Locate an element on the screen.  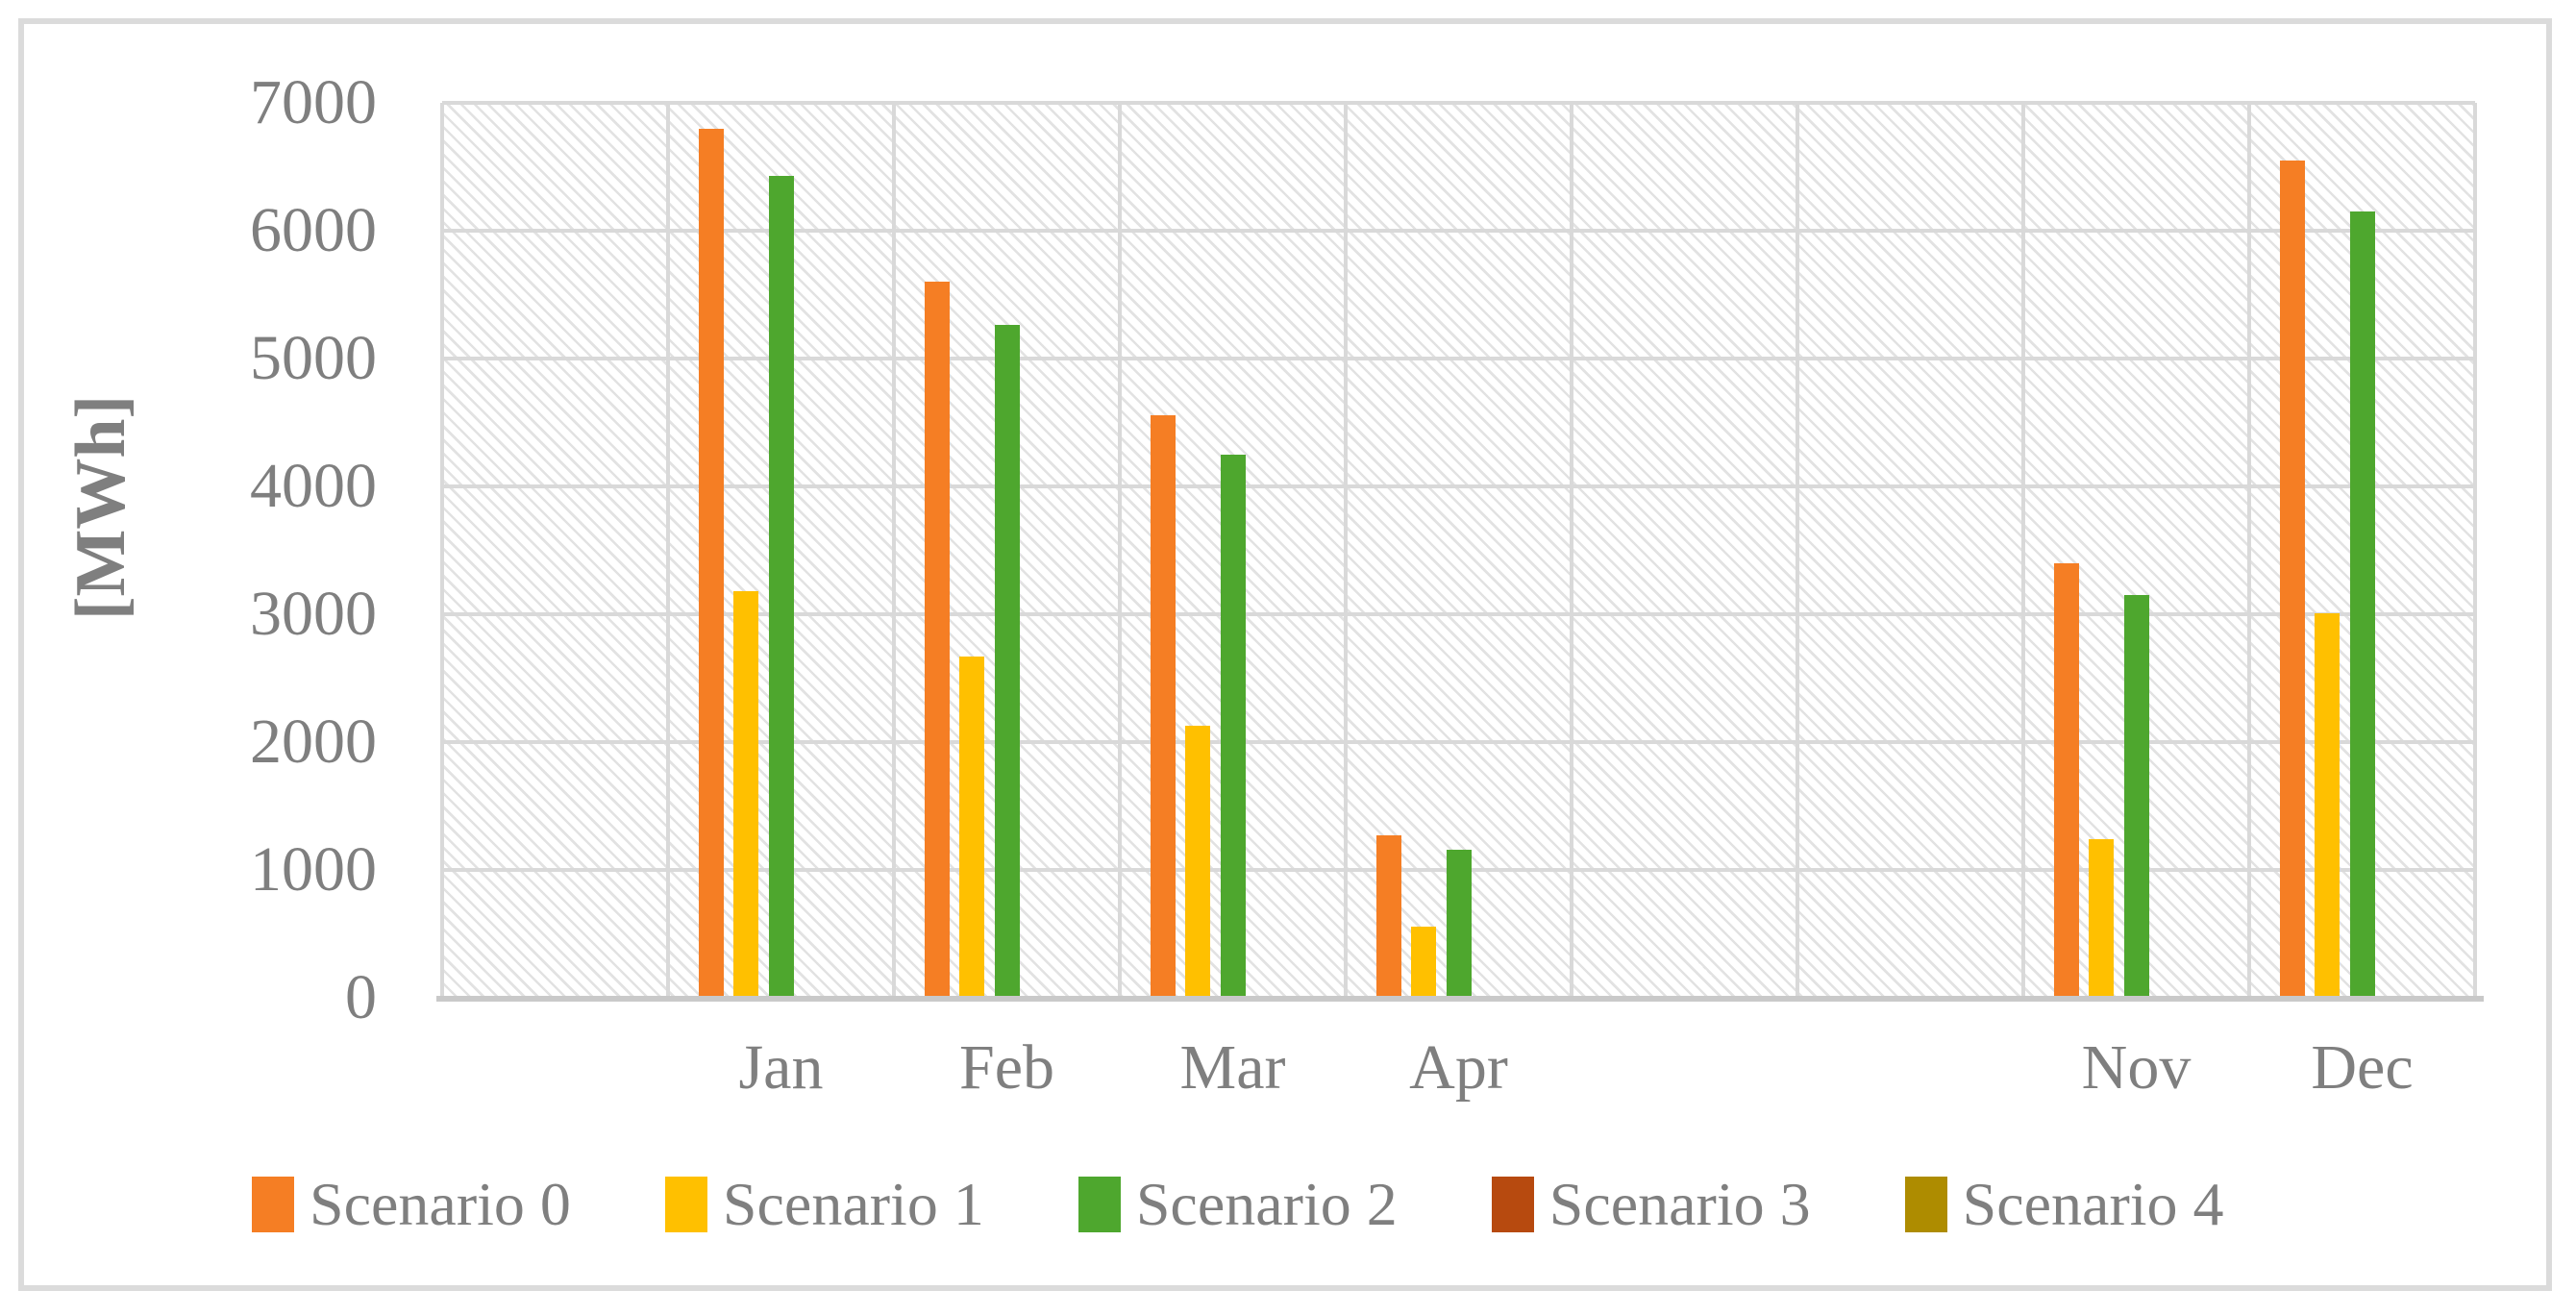
y-tick-label-4000: 4000 is located at coordinates (313, 486).